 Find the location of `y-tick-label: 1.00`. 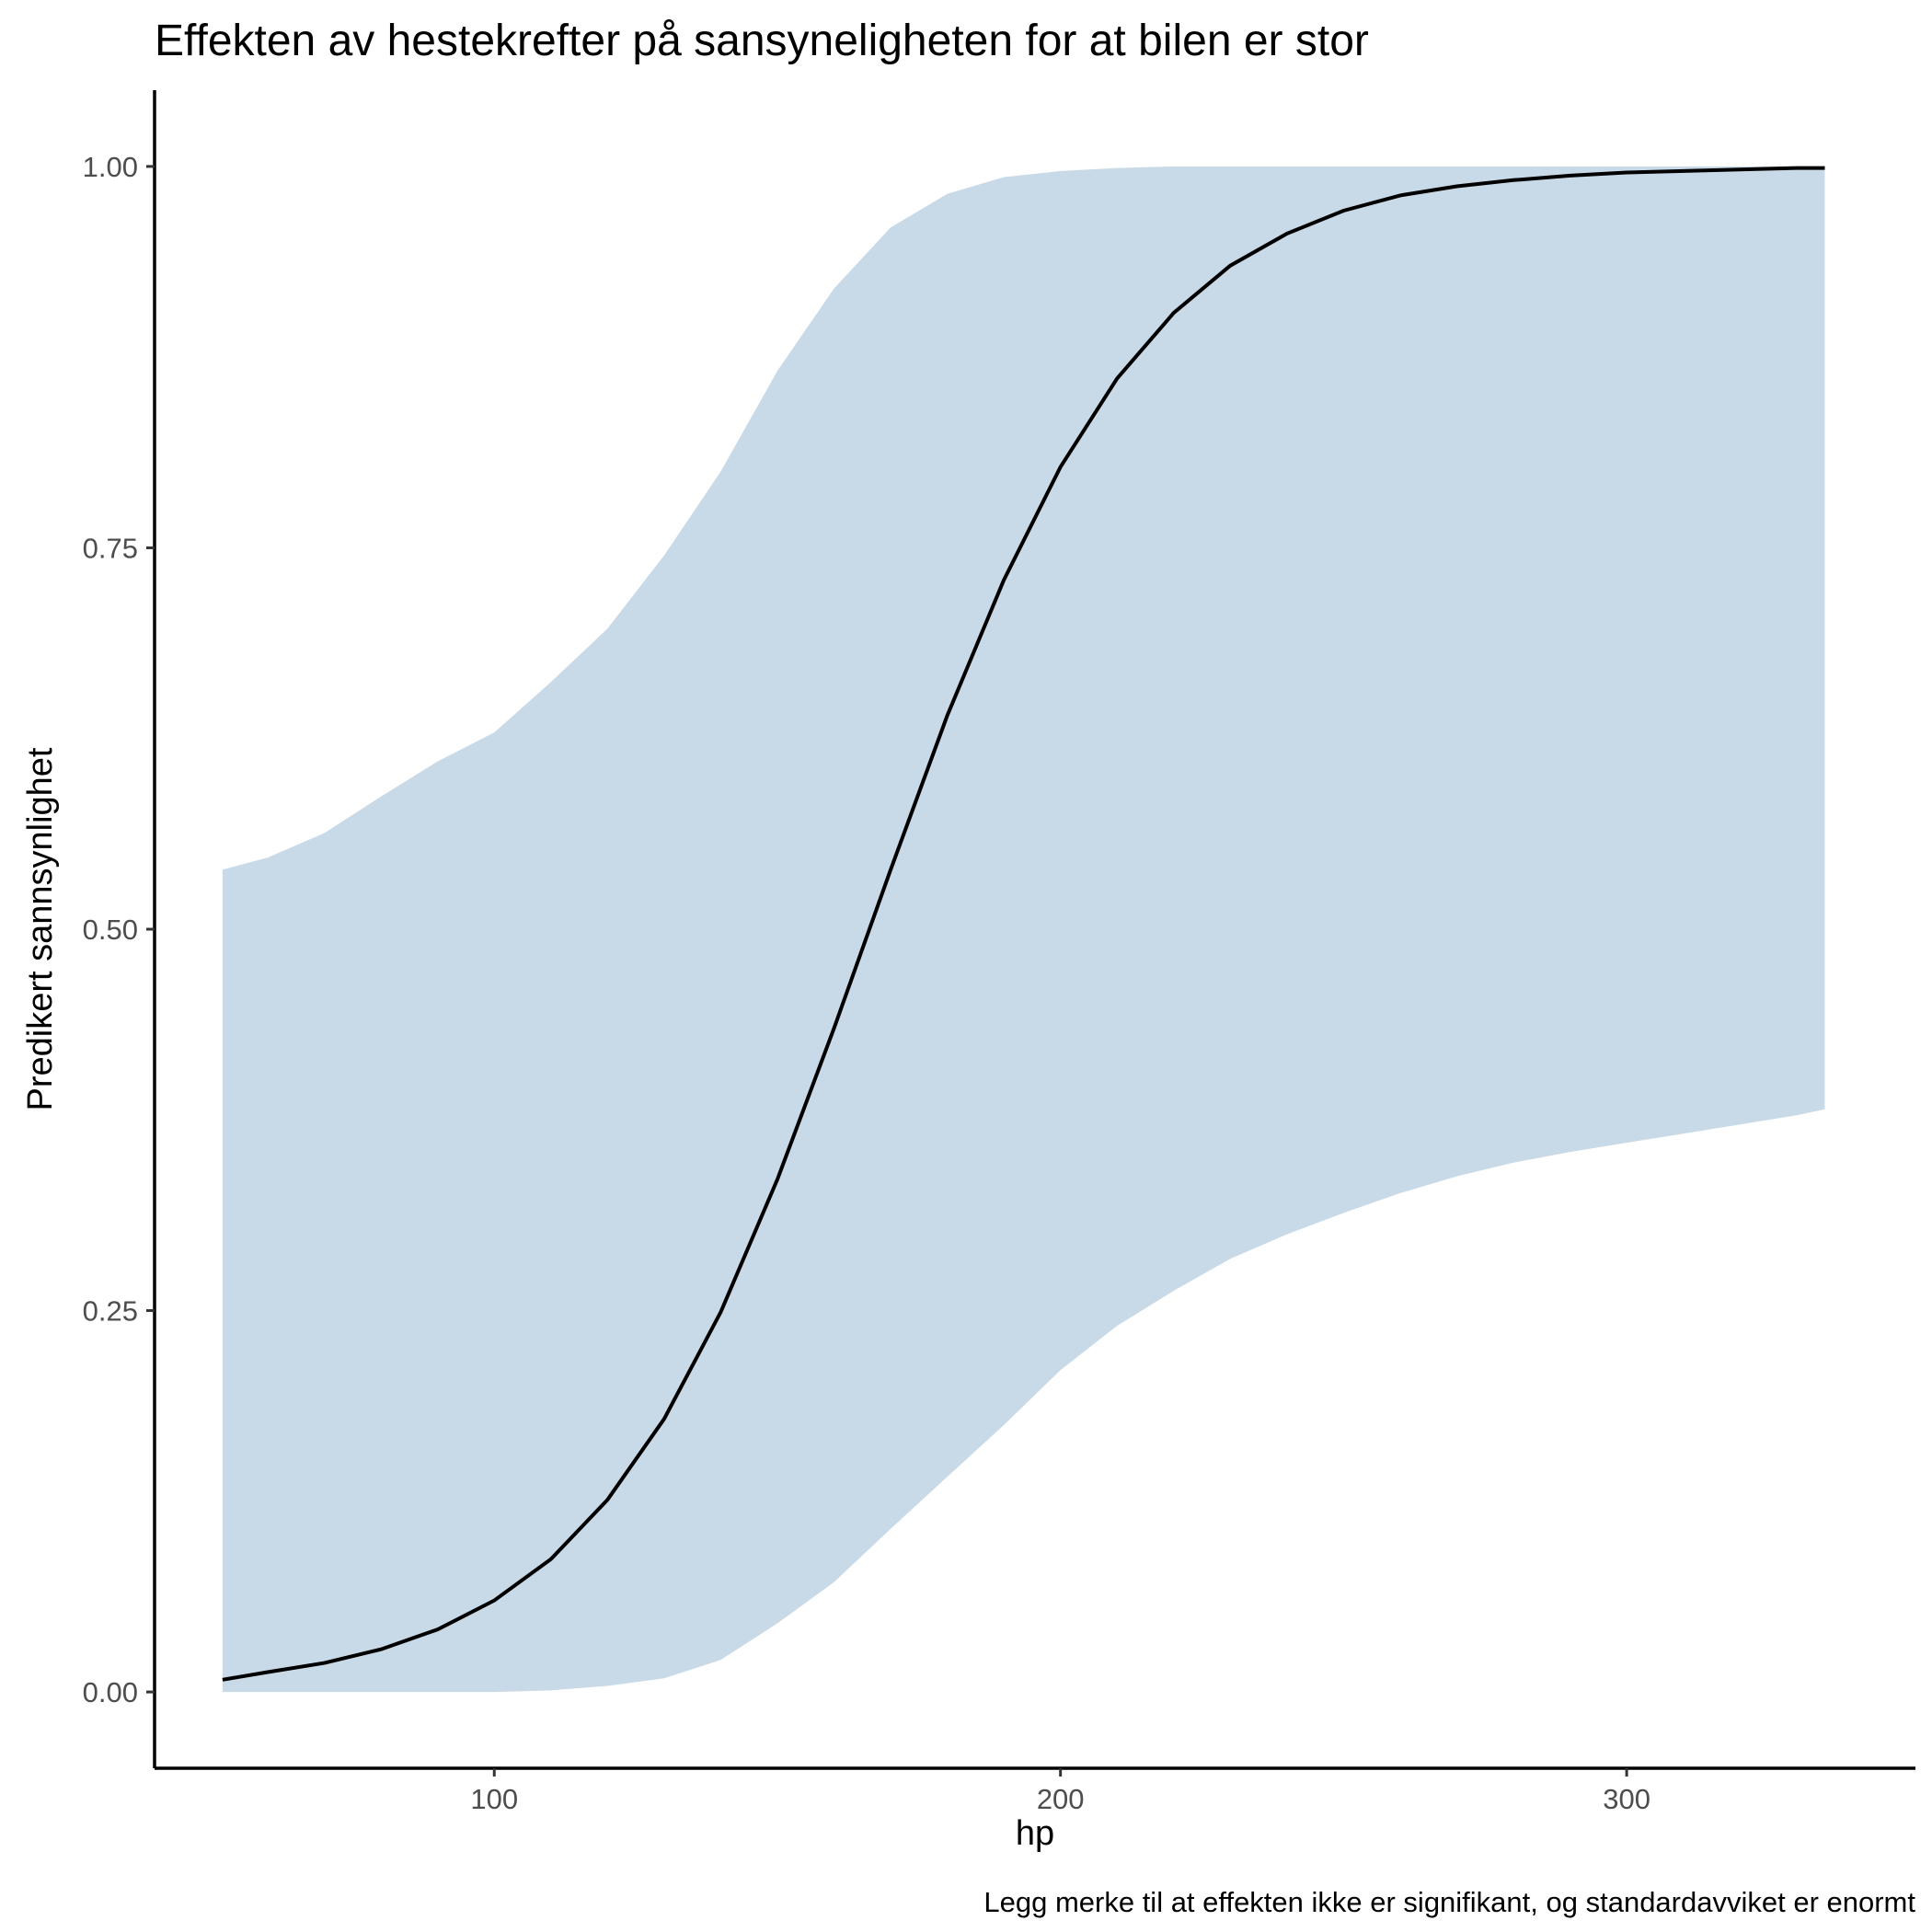

y-tick-label: 1.00 is located at coordinates (110, 167).